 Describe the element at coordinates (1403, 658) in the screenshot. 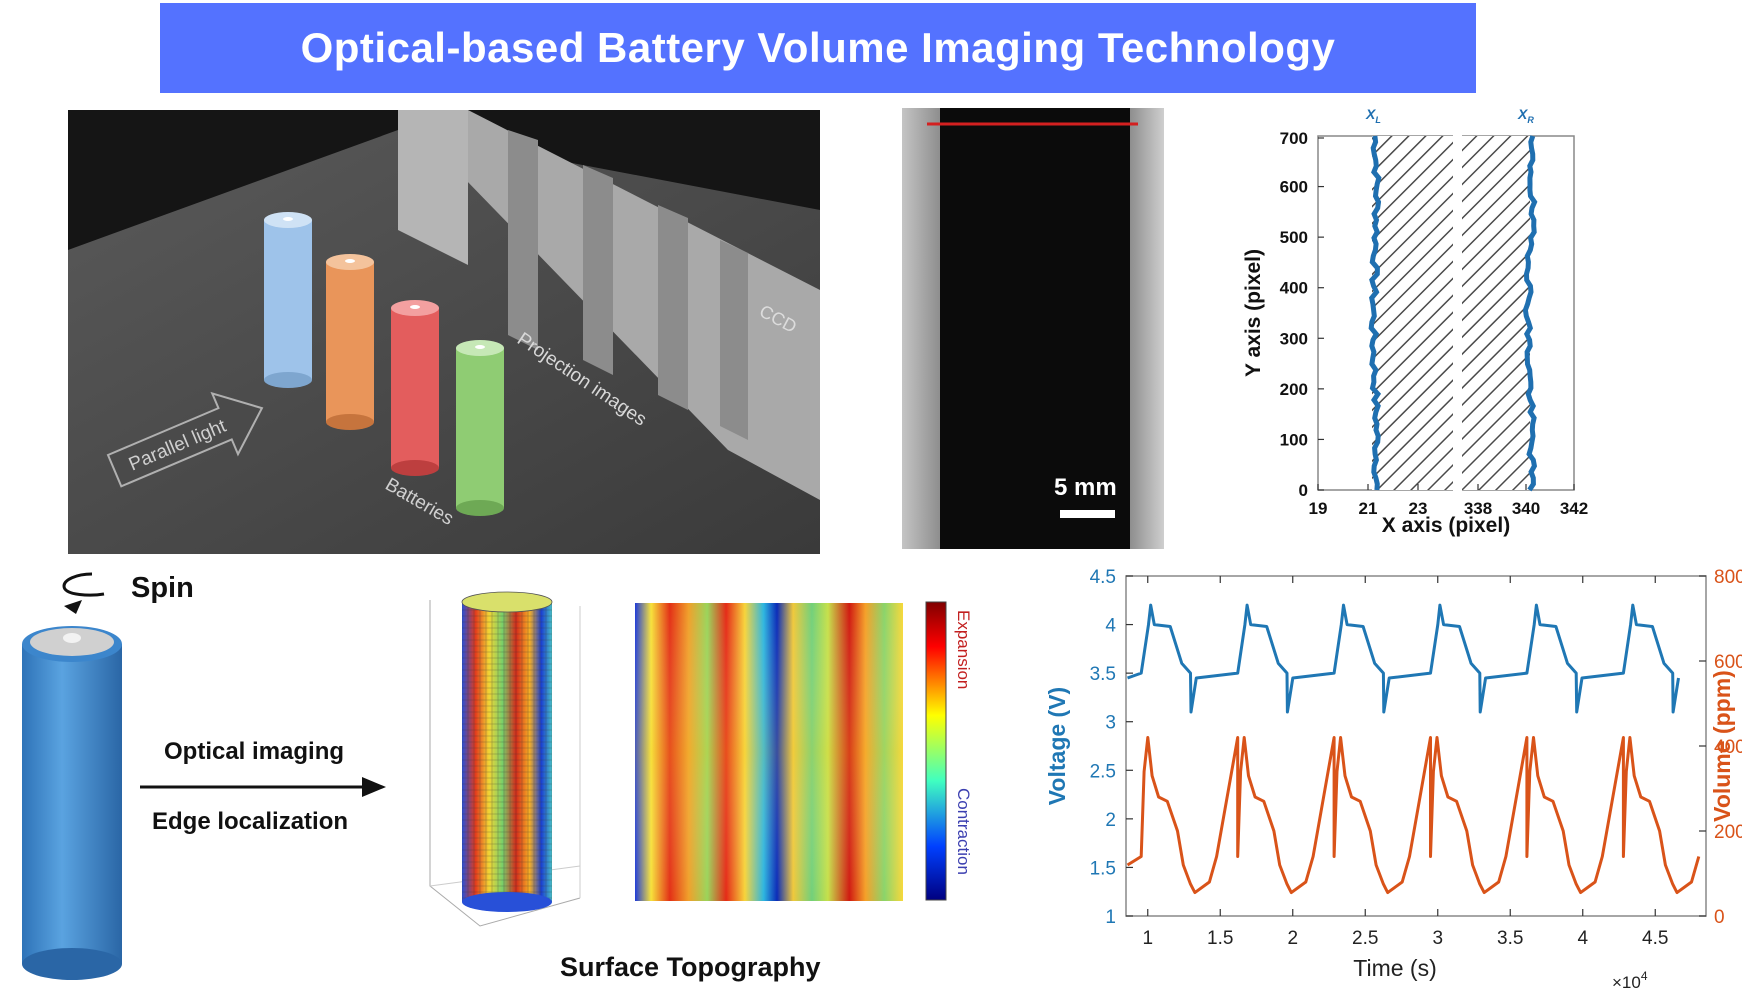

I see `voltage-series-line` at that location.